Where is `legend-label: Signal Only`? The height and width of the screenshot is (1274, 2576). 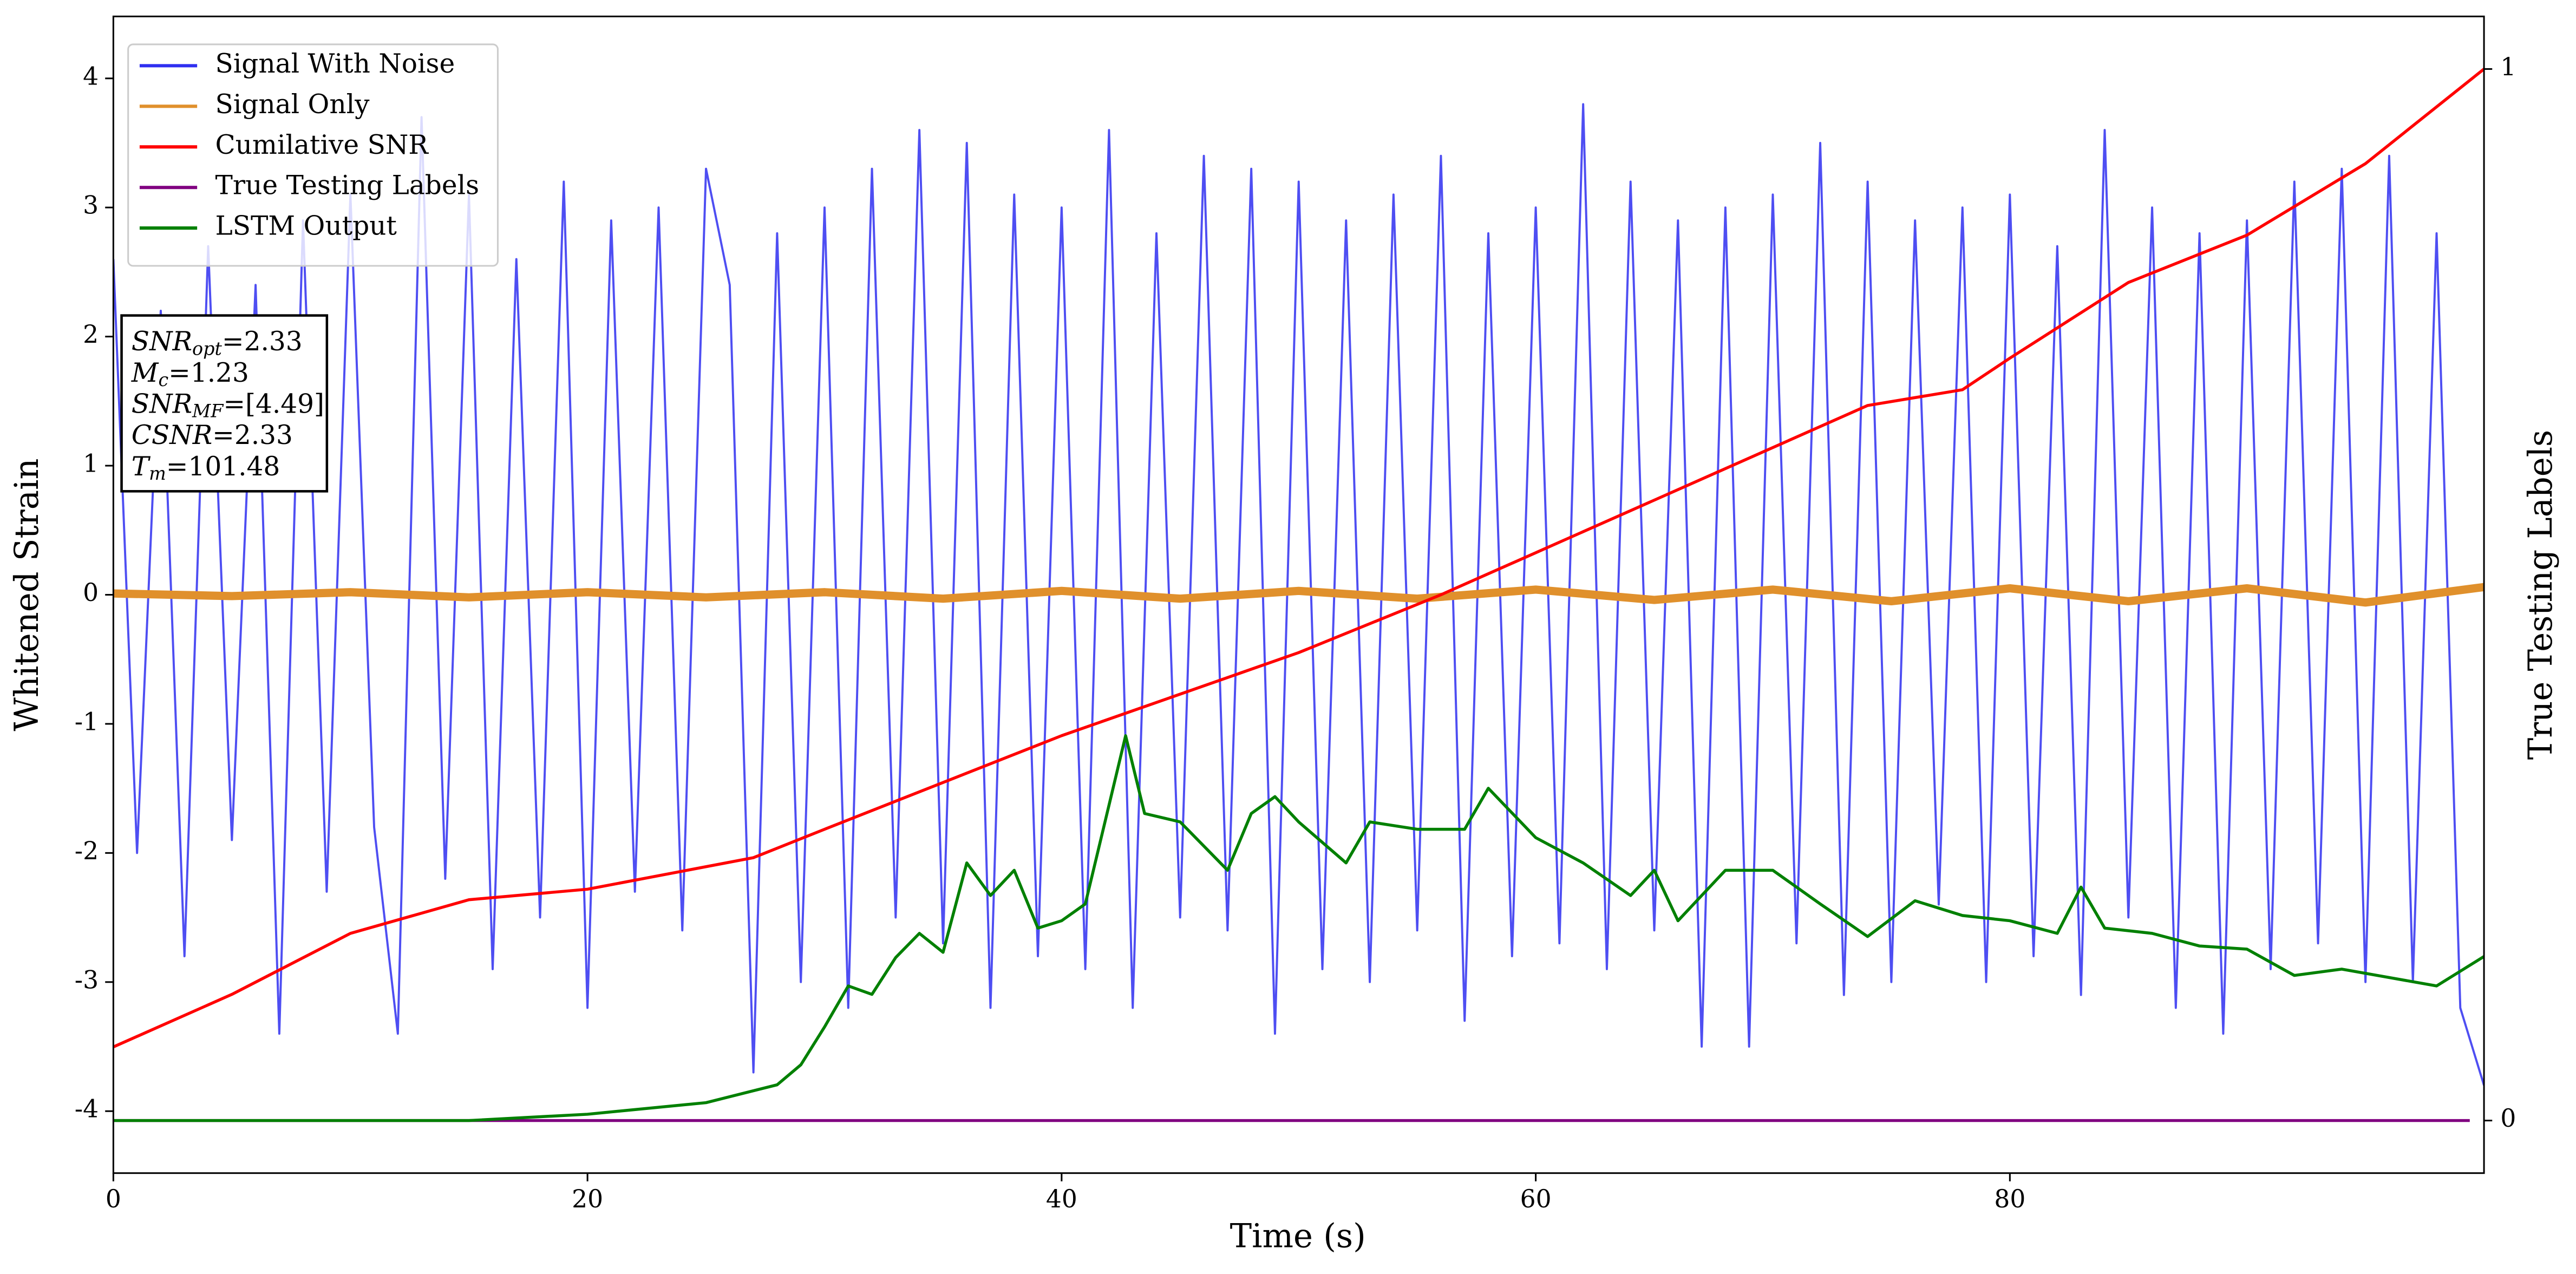 legend-label: Signal Only is located at coordinates (292, 104).